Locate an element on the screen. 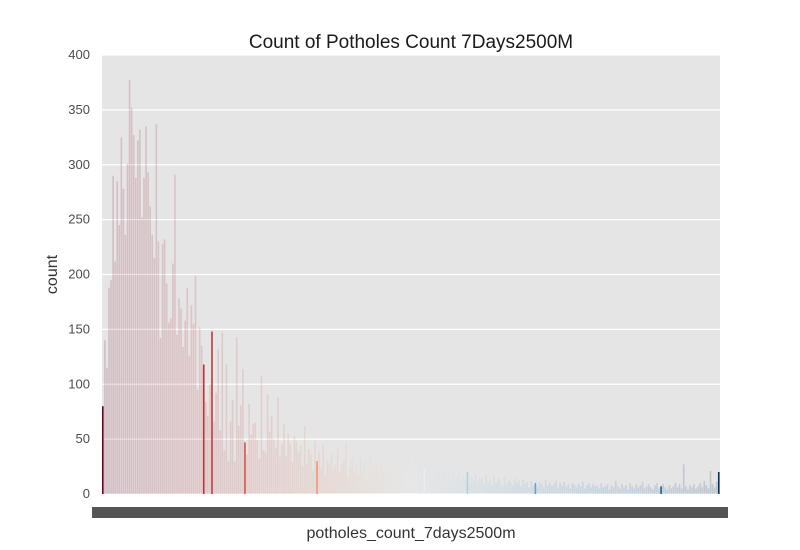 The image size is (800, 550). x-tick-labels-band is located at coordinates (410, 512).